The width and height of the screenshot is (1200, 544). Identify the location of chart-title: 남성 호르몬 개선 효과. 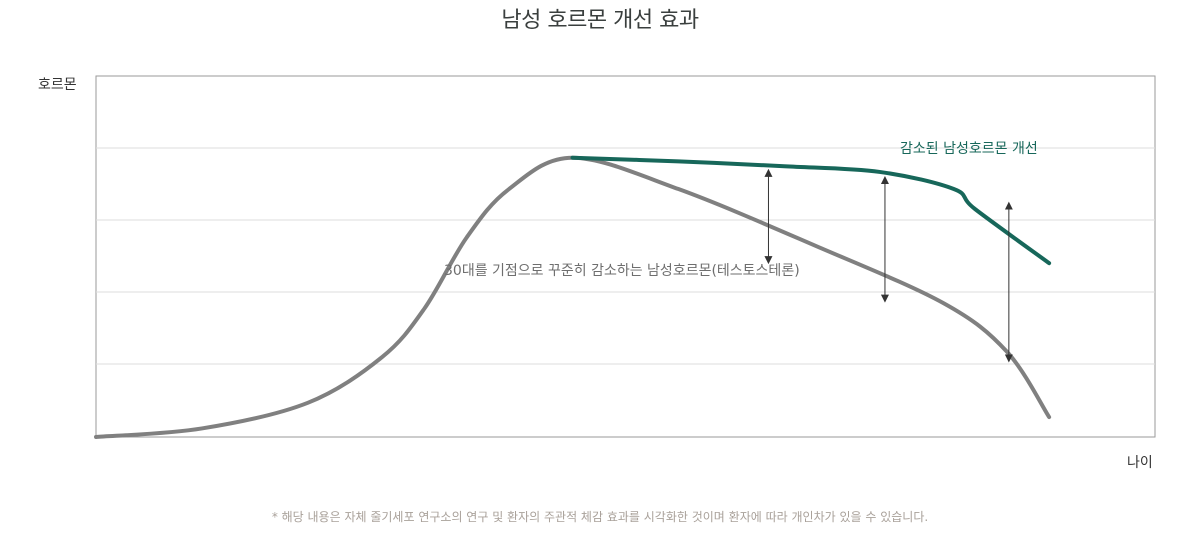
(600, 20).